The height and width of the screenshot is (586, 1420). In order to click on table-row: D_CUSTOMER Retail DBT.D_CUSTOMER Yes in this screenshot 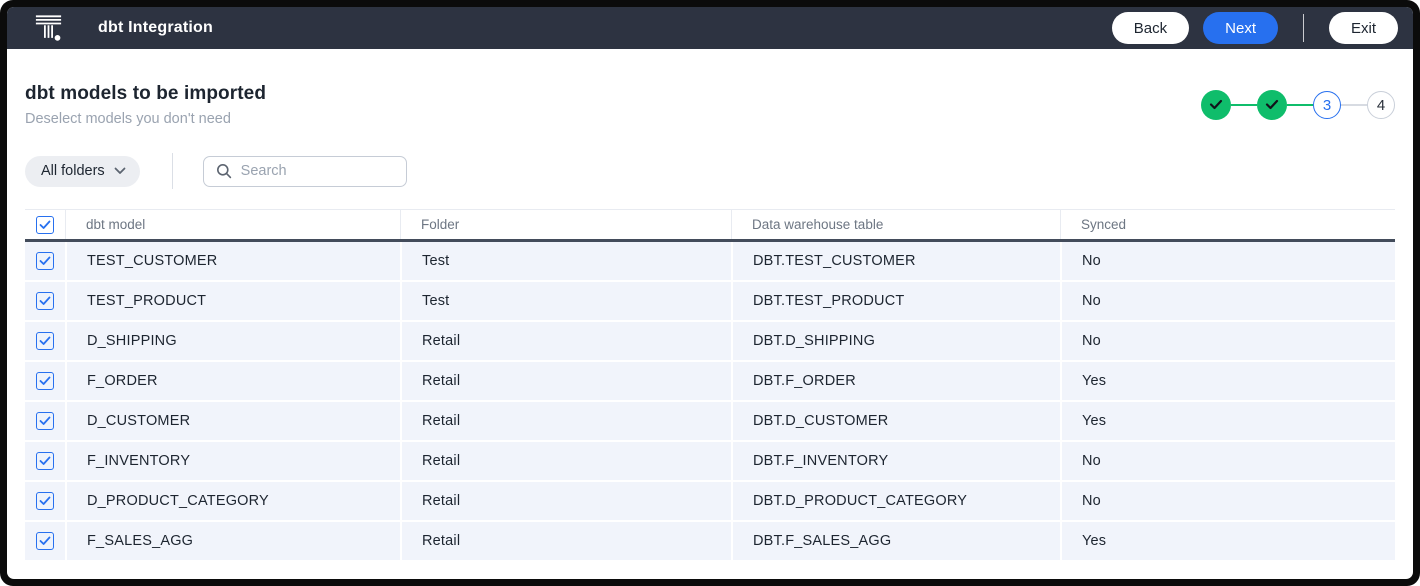, I will do `click(710, 422)`.